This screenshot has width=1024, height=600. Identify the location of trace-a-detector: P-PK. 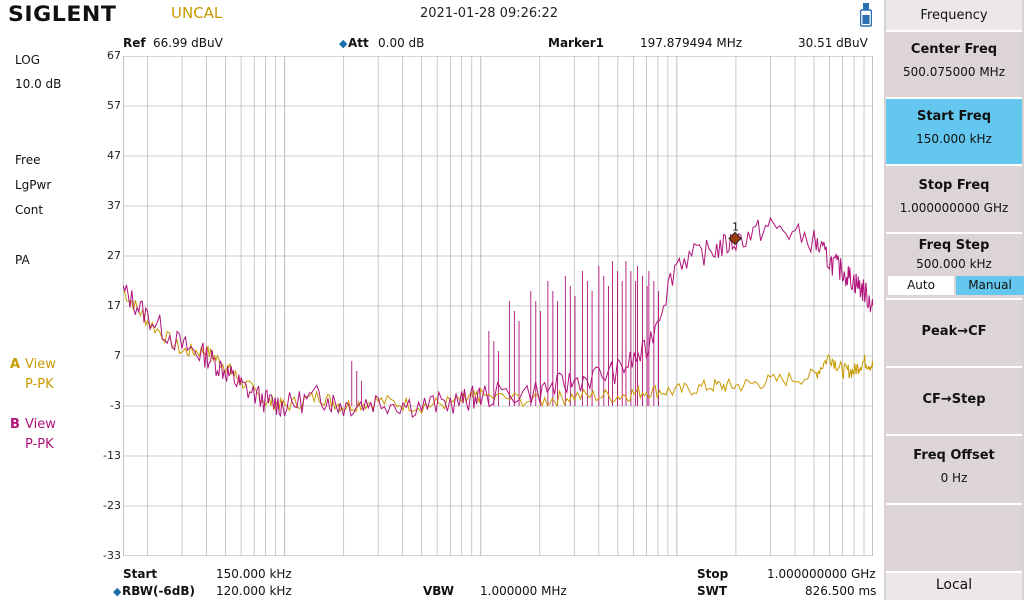
(39, 384).